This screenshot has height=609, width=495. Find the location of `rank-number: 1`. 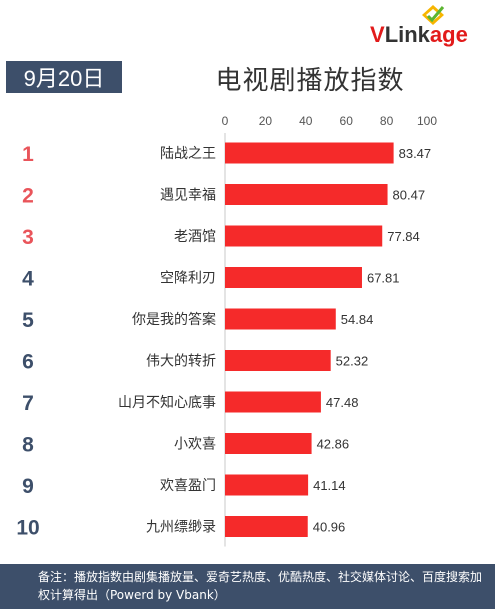

rank-number: 1 is located at coordinates (28, 154).